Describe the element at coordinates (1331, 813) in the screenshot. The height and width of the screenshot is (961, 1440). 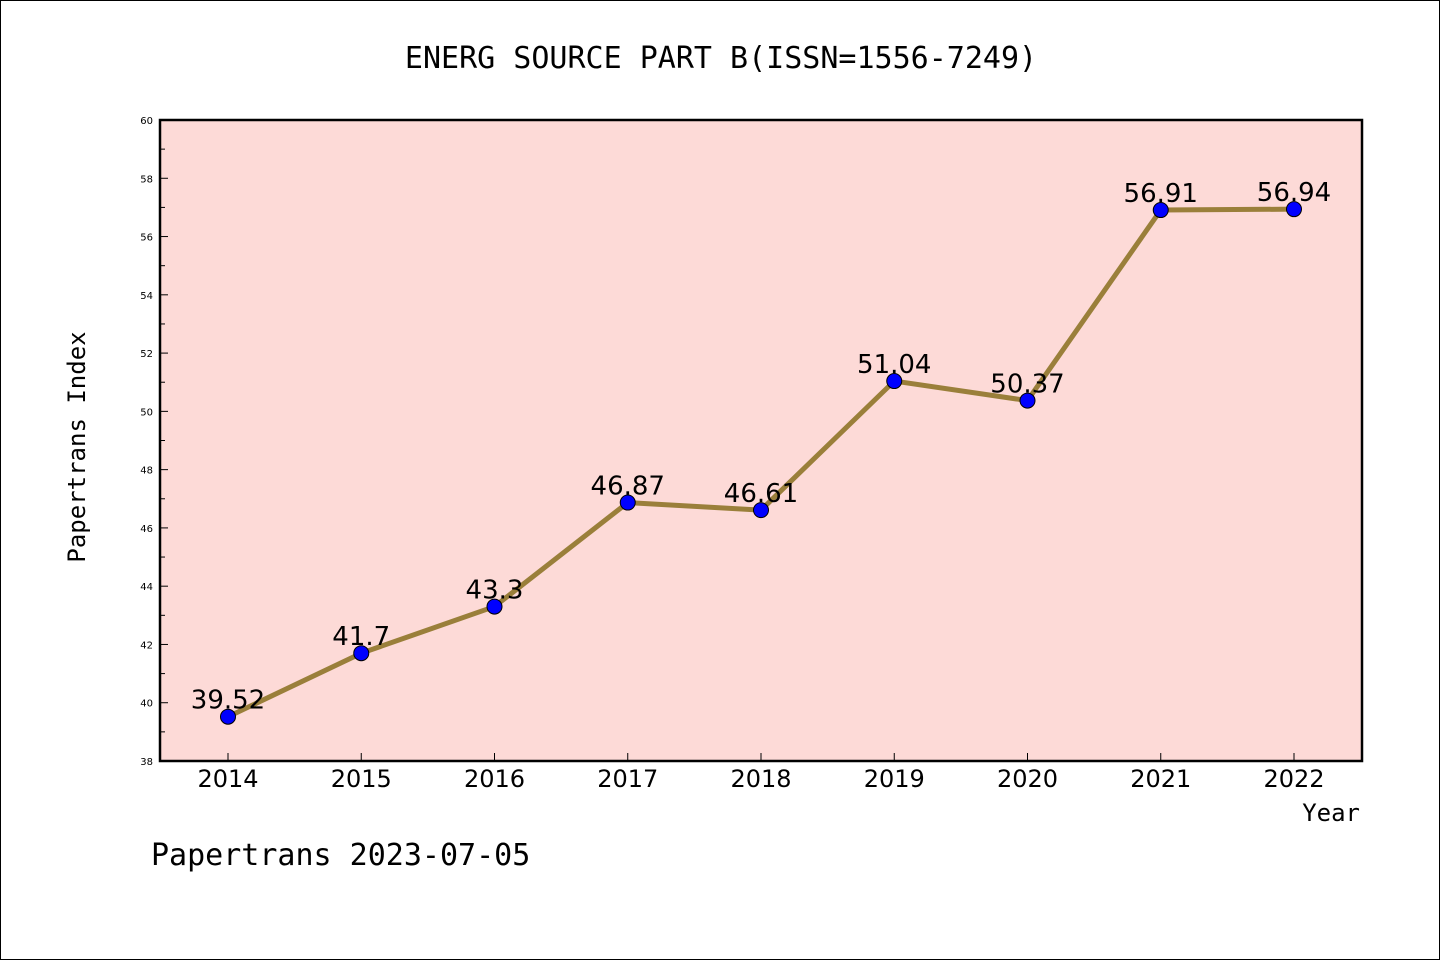
I see `x-axis-label: Year` at that location.